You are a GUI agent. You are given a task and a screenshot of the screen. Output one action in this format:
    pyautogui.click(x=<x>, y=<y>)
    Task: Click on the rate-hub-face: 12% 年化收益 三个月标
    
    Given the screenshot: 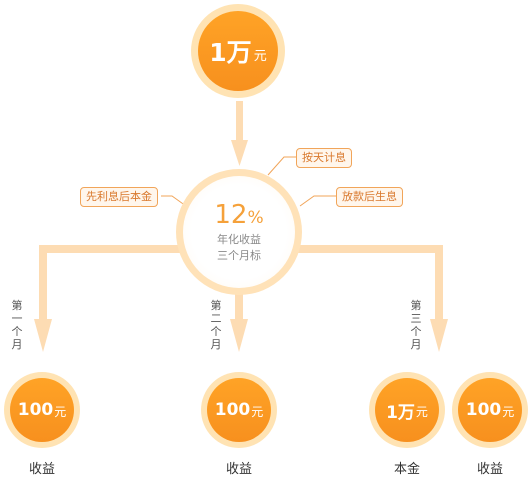 What is the action you would take?
    pyautogui.click(x=239, y=232)
    